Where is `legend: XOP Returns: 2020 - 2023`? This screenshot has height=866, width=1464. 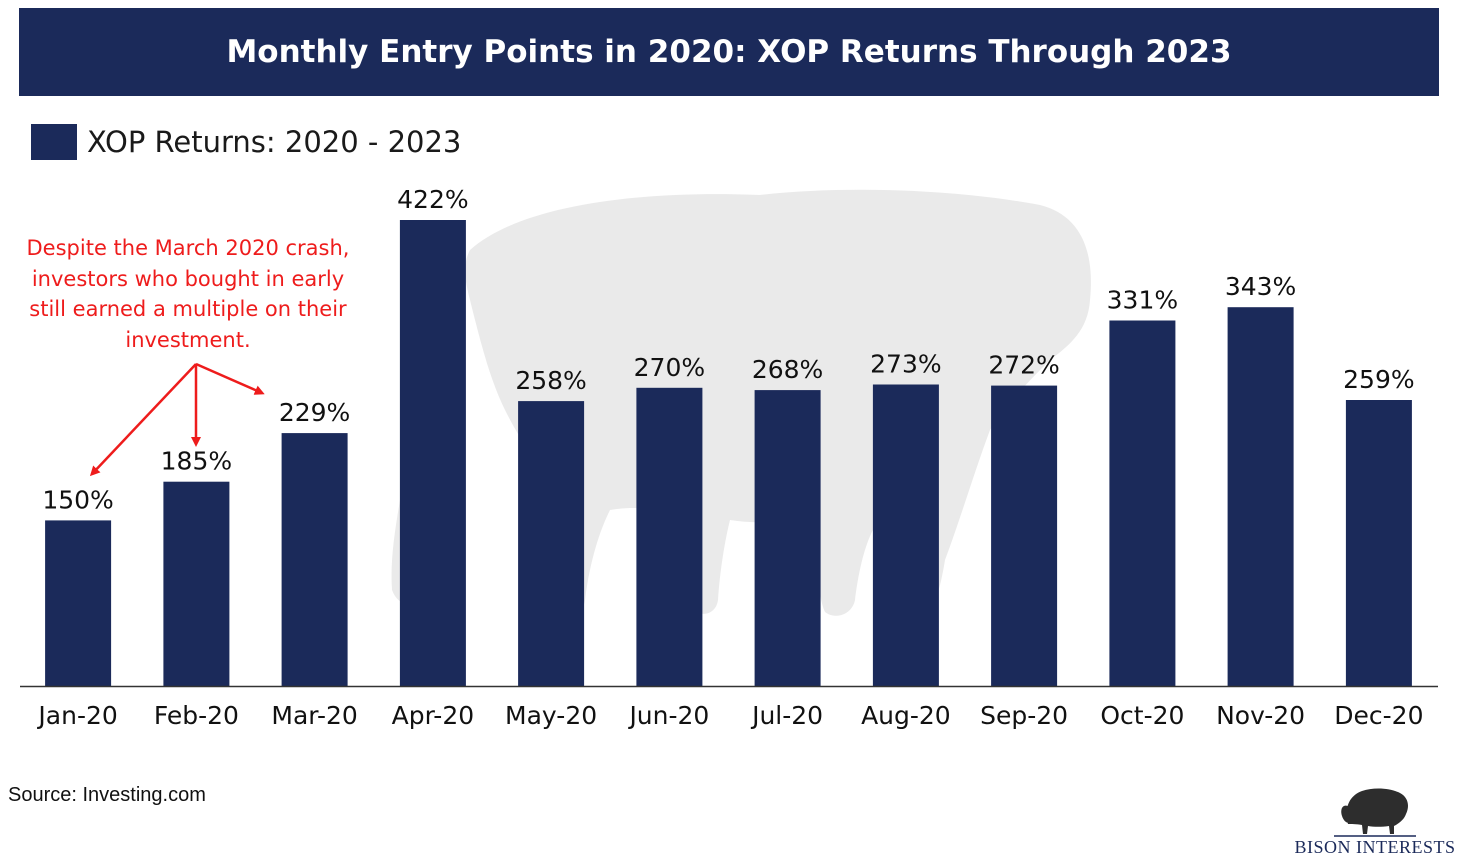 legend: XOP Returns: 2020 - 2023 is located at coordinates (246, 142).